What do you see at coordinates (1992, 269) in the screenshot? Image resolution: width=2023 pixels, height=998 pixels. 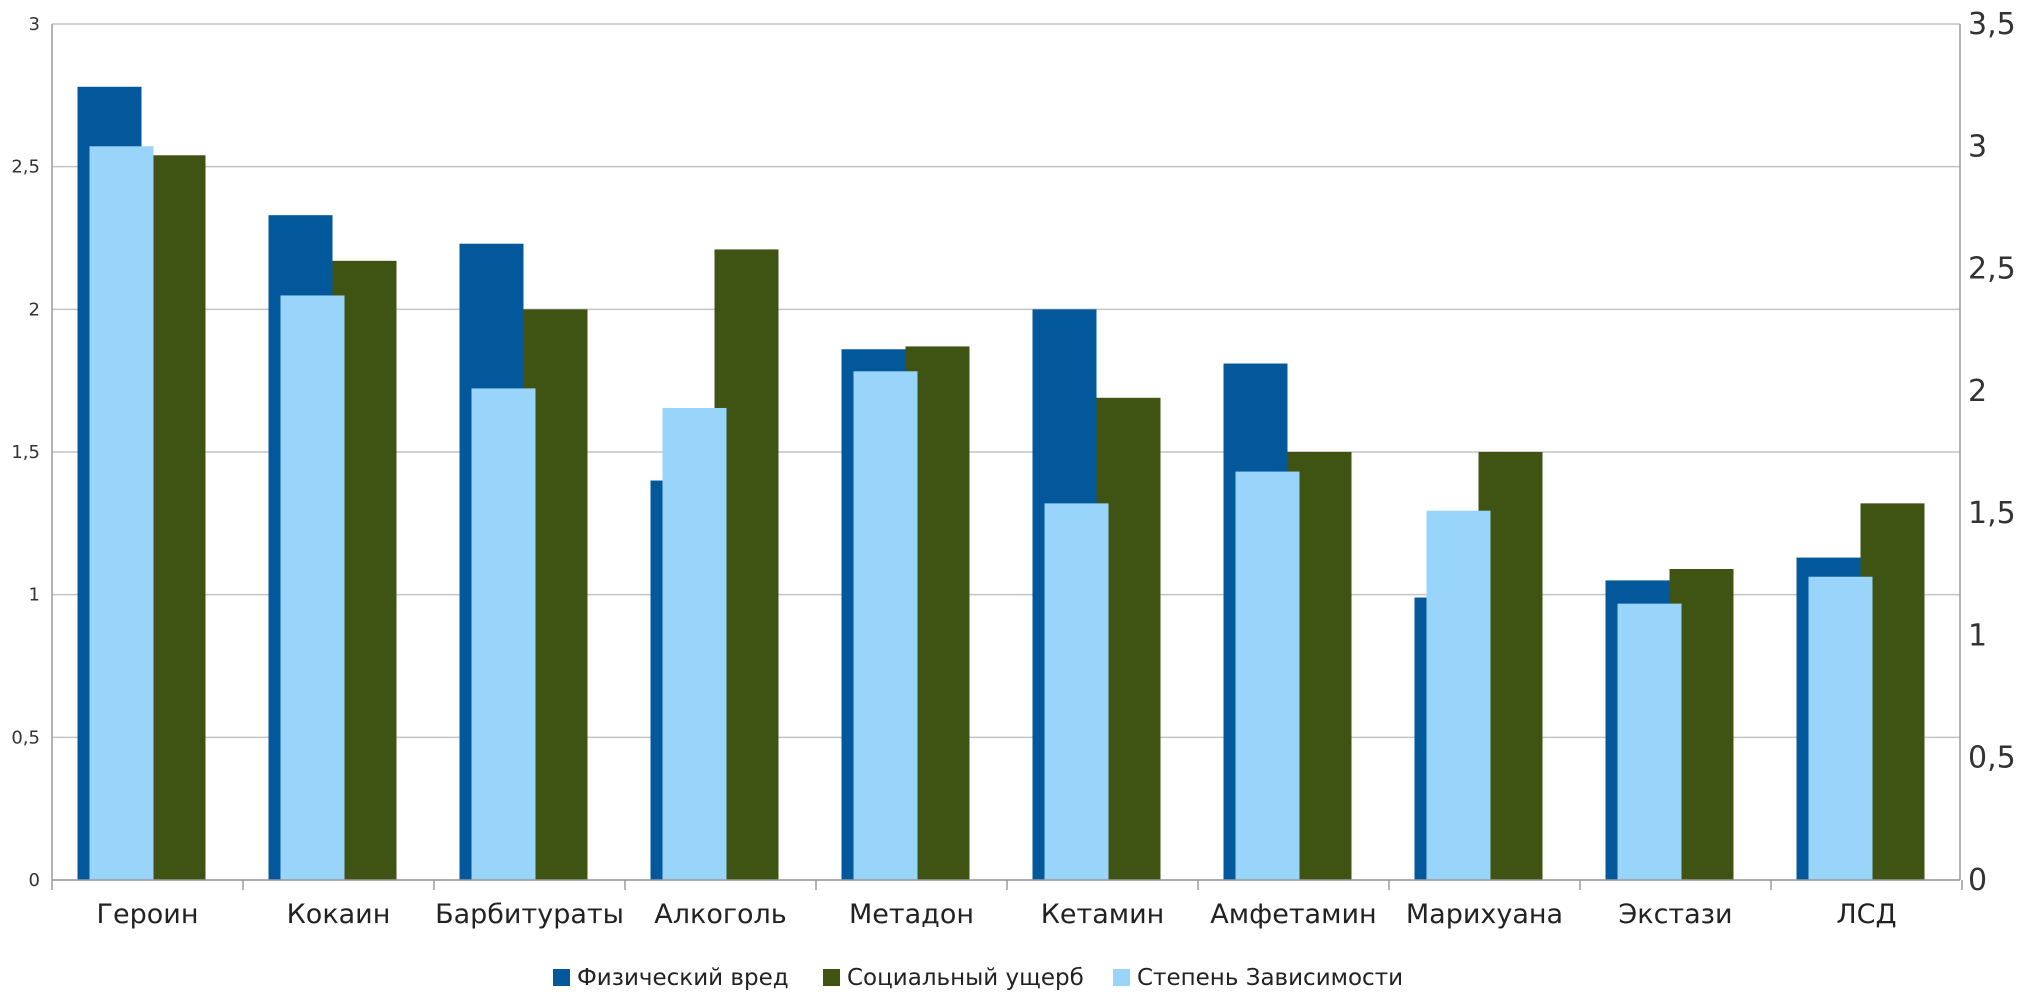 I see `right-tick-label-5: 2,5` at bounding box center [1992, 269].